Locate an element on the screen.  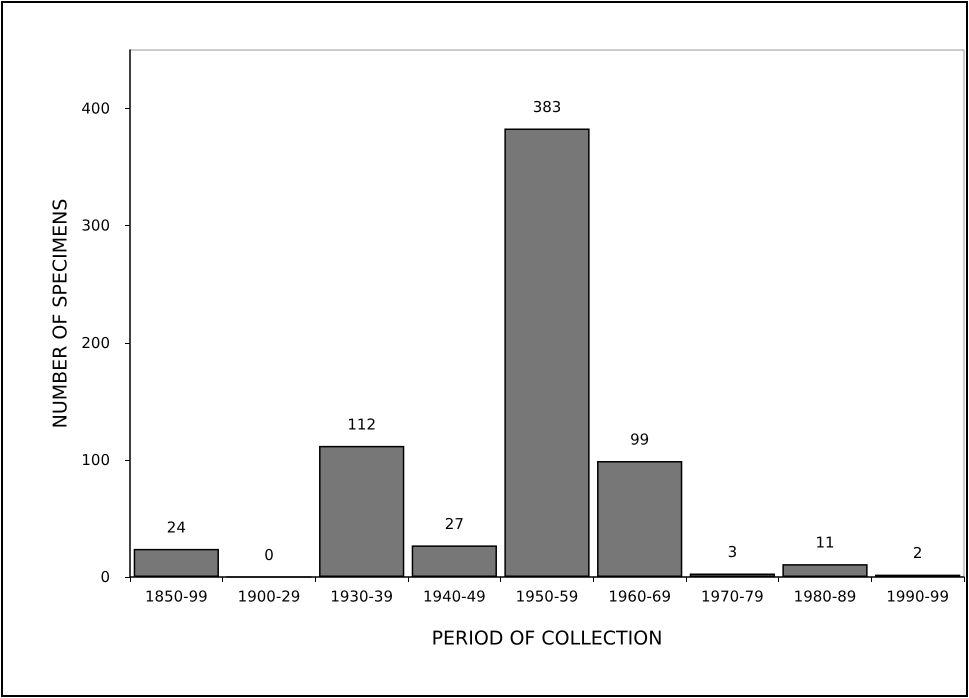
x-tick-label: 1930-39 is located at coordinates (362, 597).